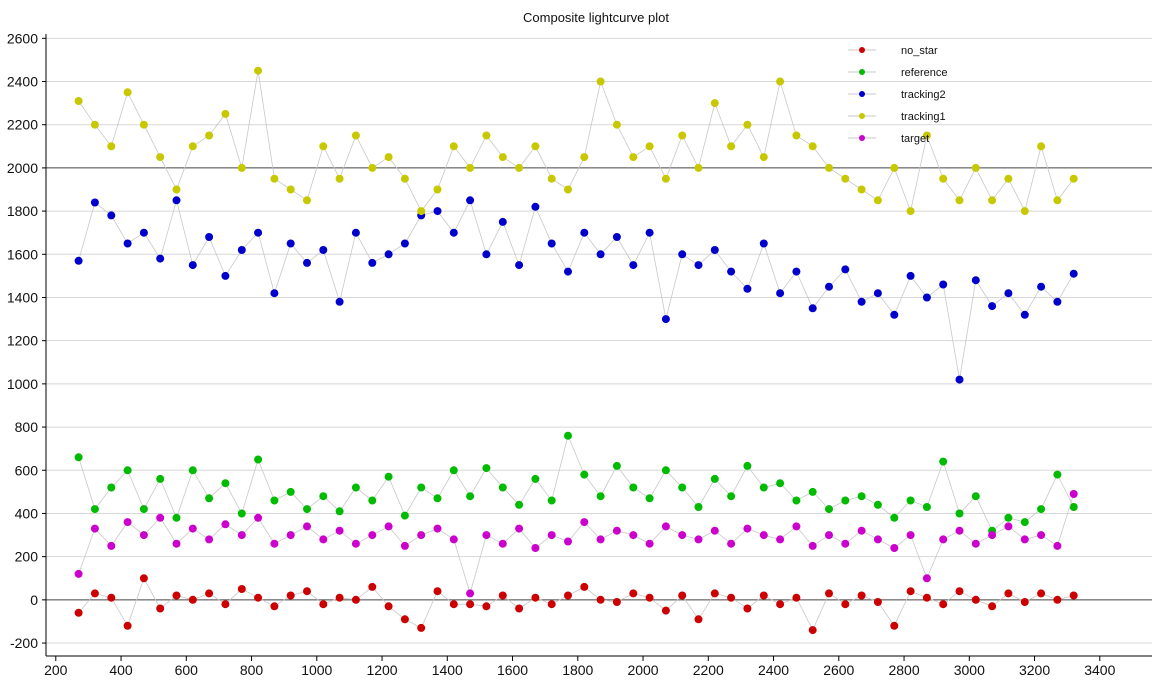  Describe the element at coordinates (22, 297) in the screenshot. I see `y-tick-label: 1400` at that location.